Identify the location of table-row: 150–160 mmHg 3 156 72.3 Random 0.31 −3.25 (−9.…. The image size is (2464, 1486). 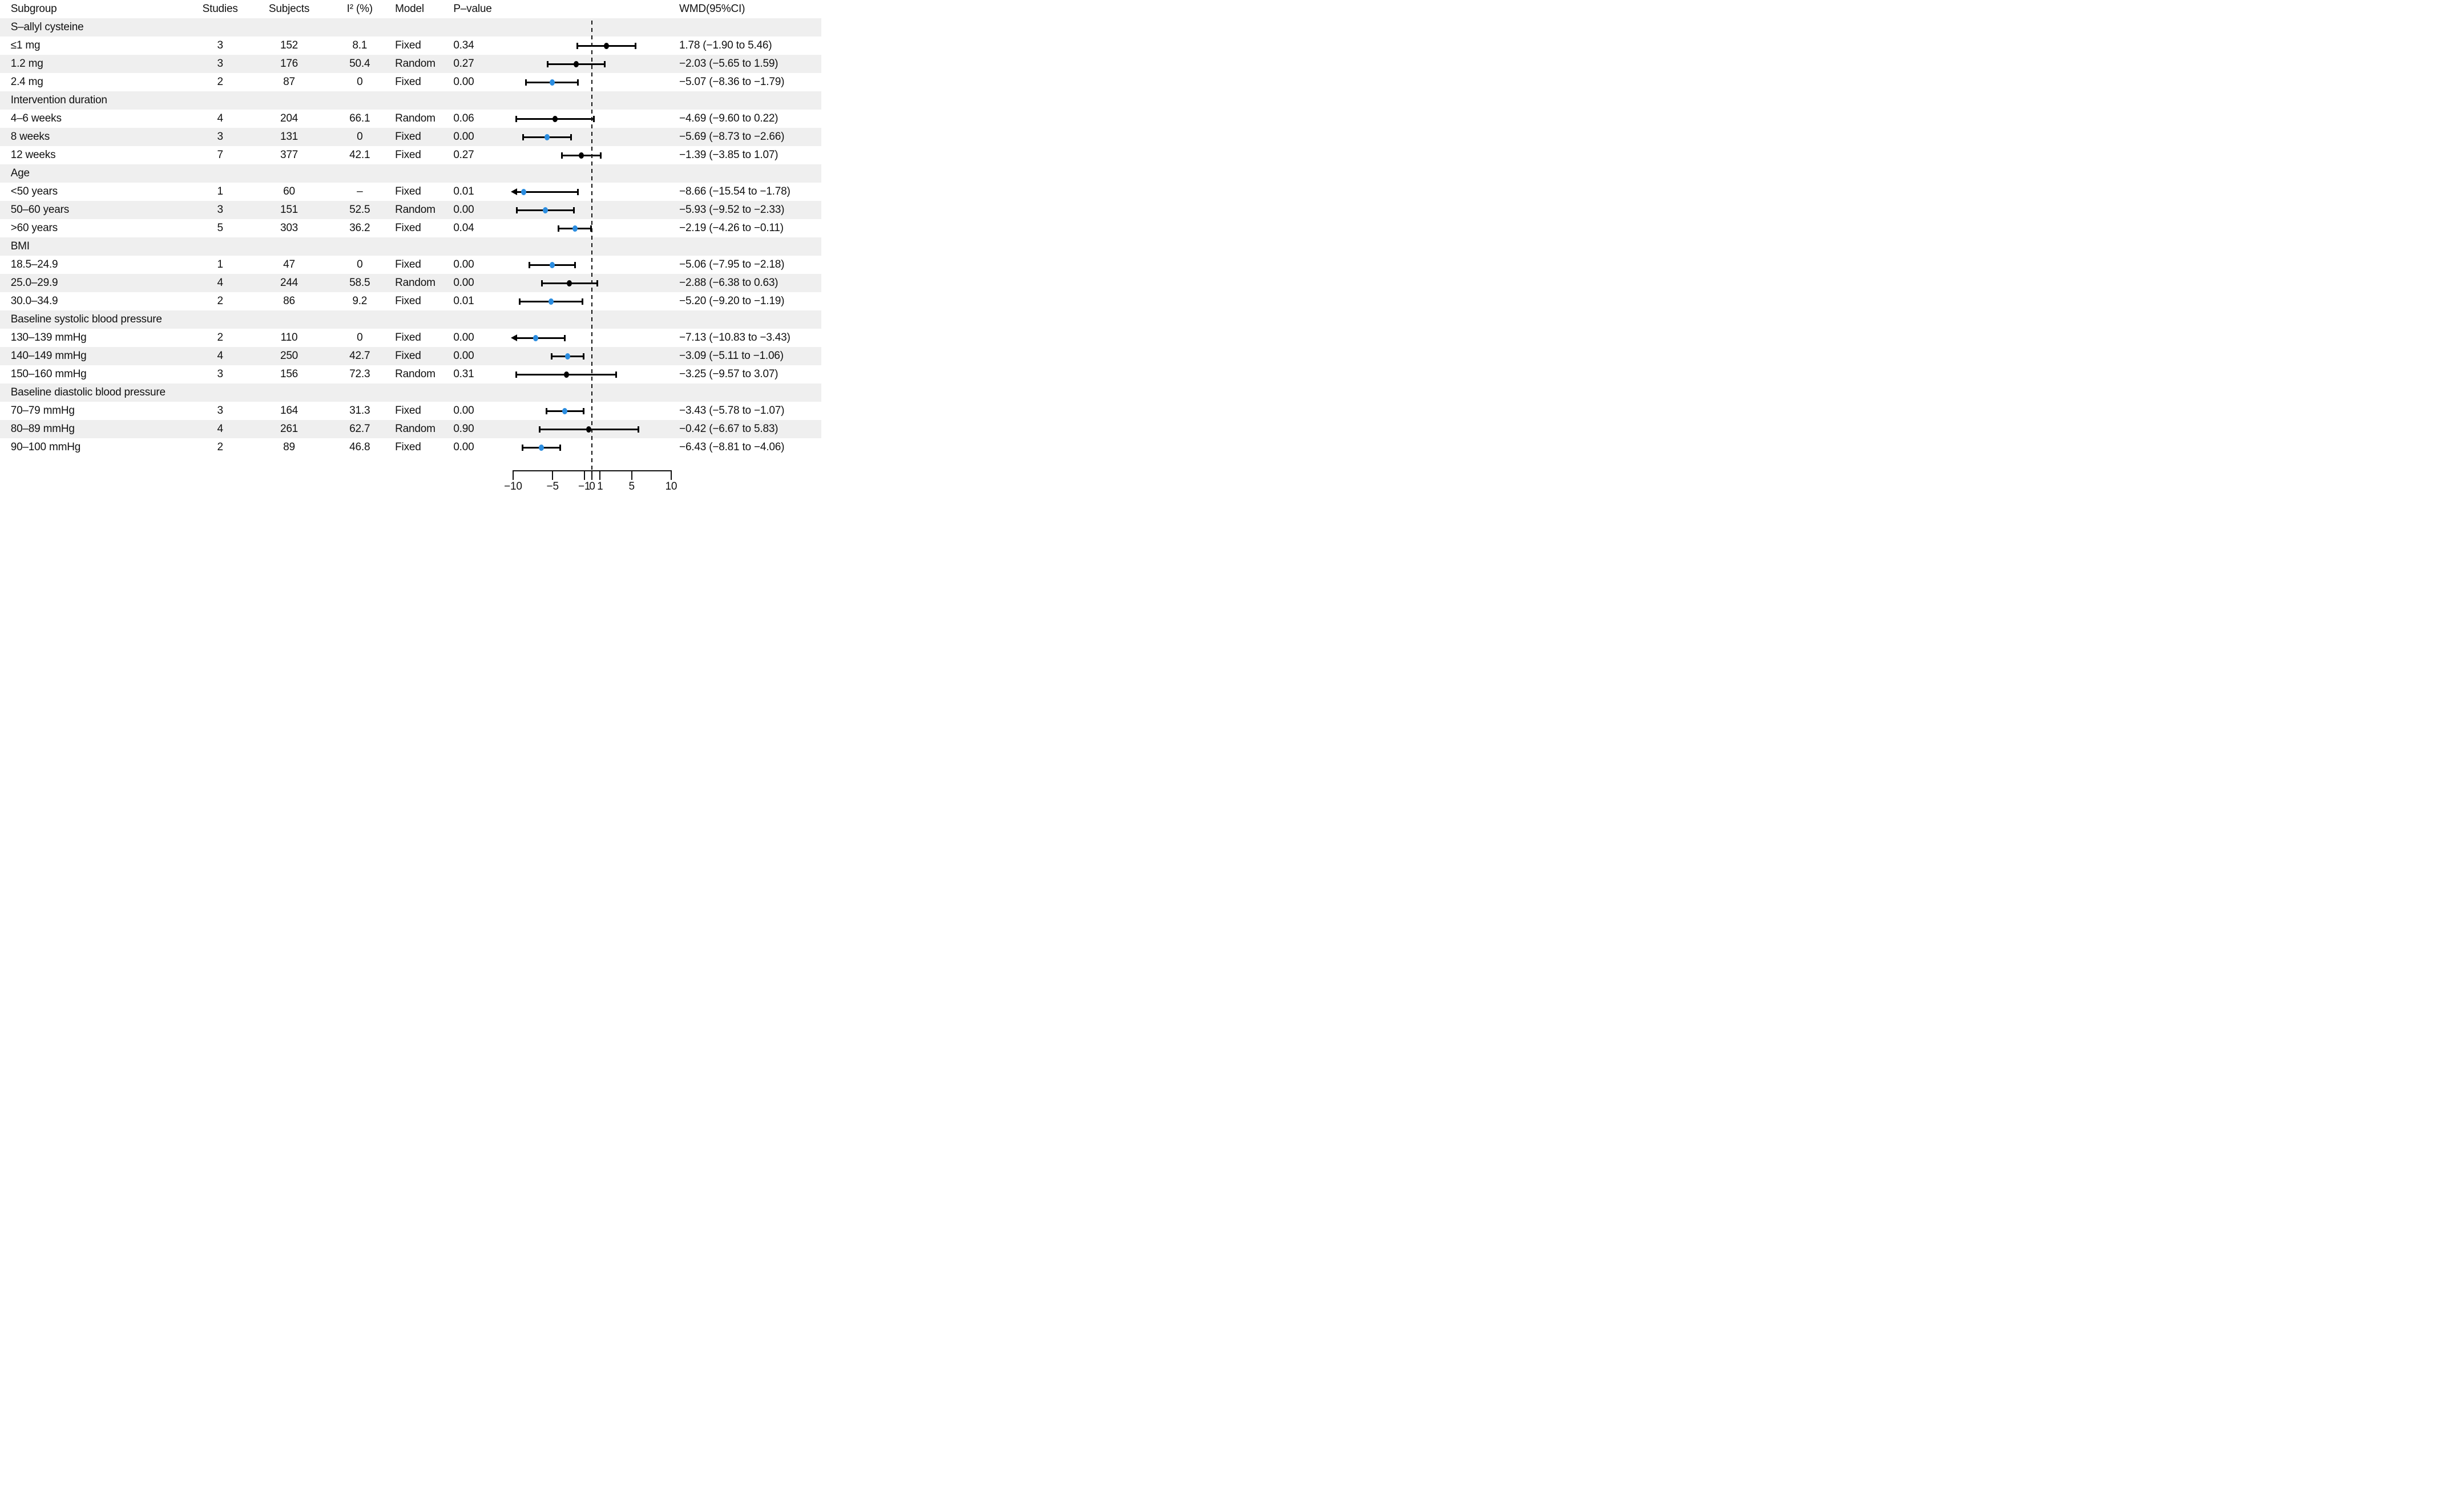
(410, 374).